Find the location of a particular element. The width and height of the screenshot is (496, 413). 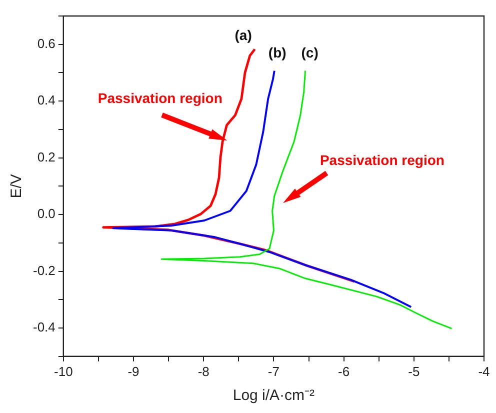

series-label: (b) is located at coordinates (277, 52).